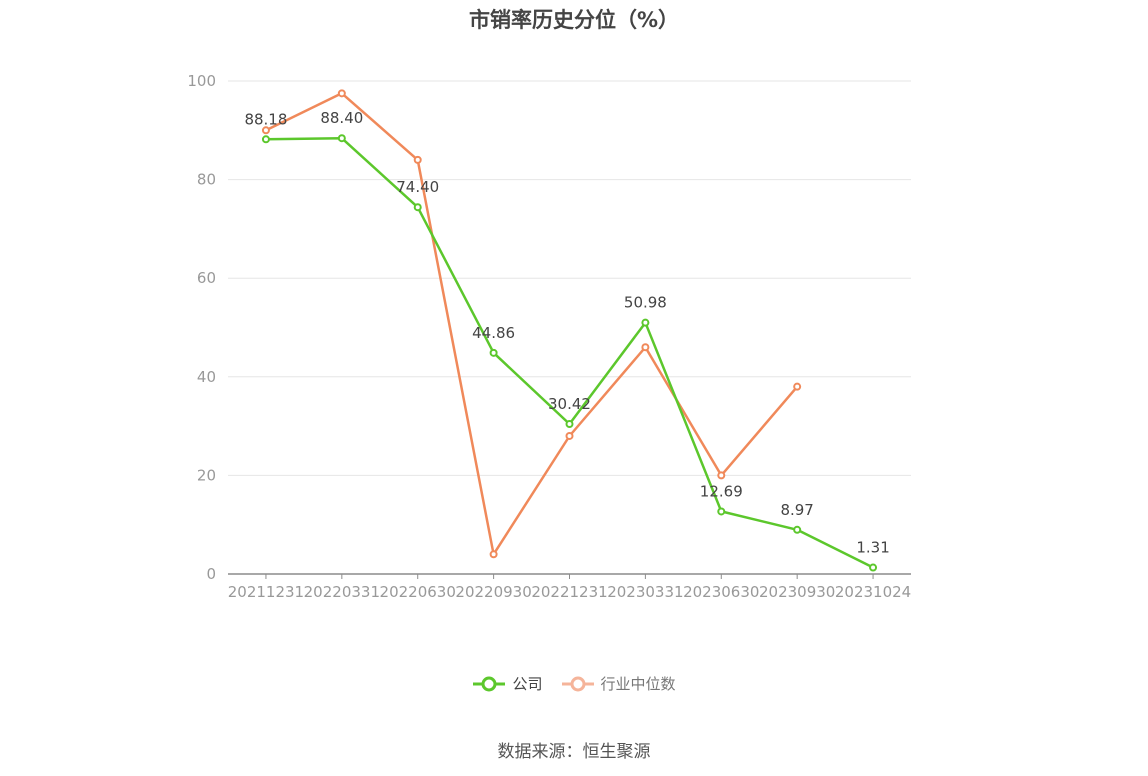 The height and width of the screenshot is (776, 1148). Describe the element at coordinates (342, 592) in the screenshot. I see `x-tick-label: 20220331` at that location.